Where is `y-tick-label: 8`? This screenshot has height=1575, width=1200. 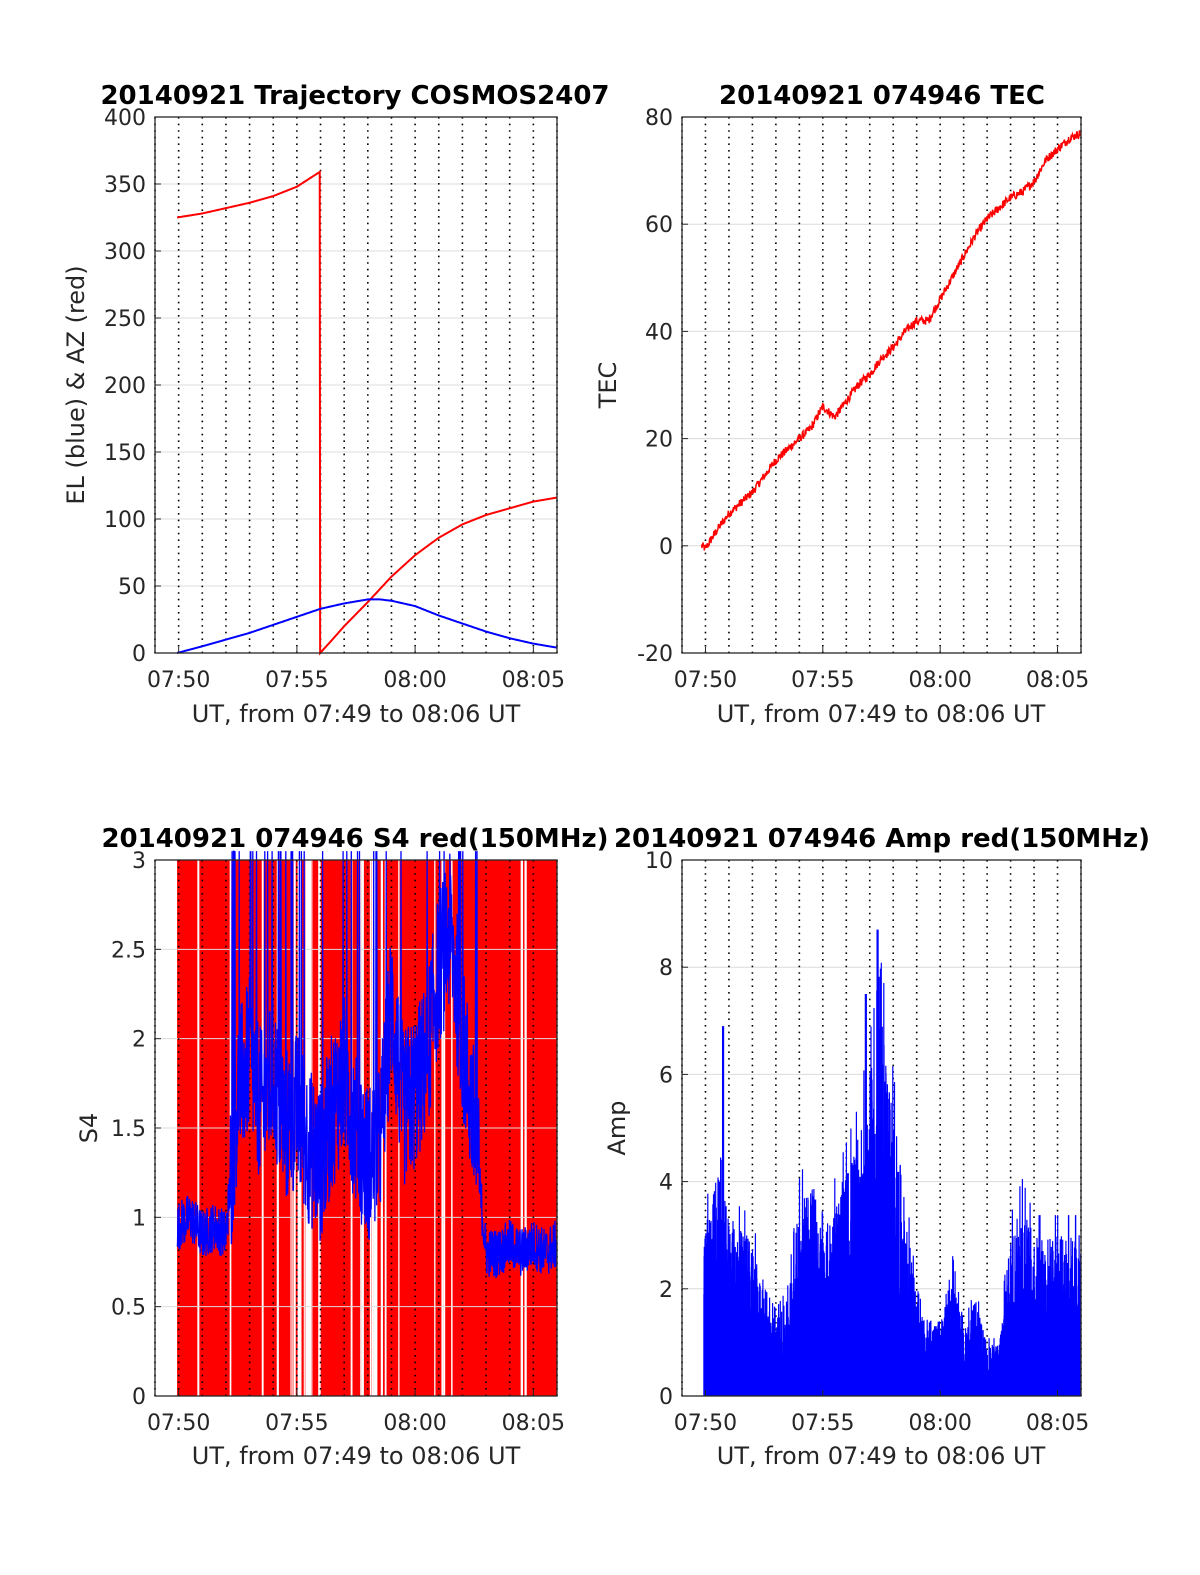
y-tick-label: 8 is located at coordinates (666, 968).